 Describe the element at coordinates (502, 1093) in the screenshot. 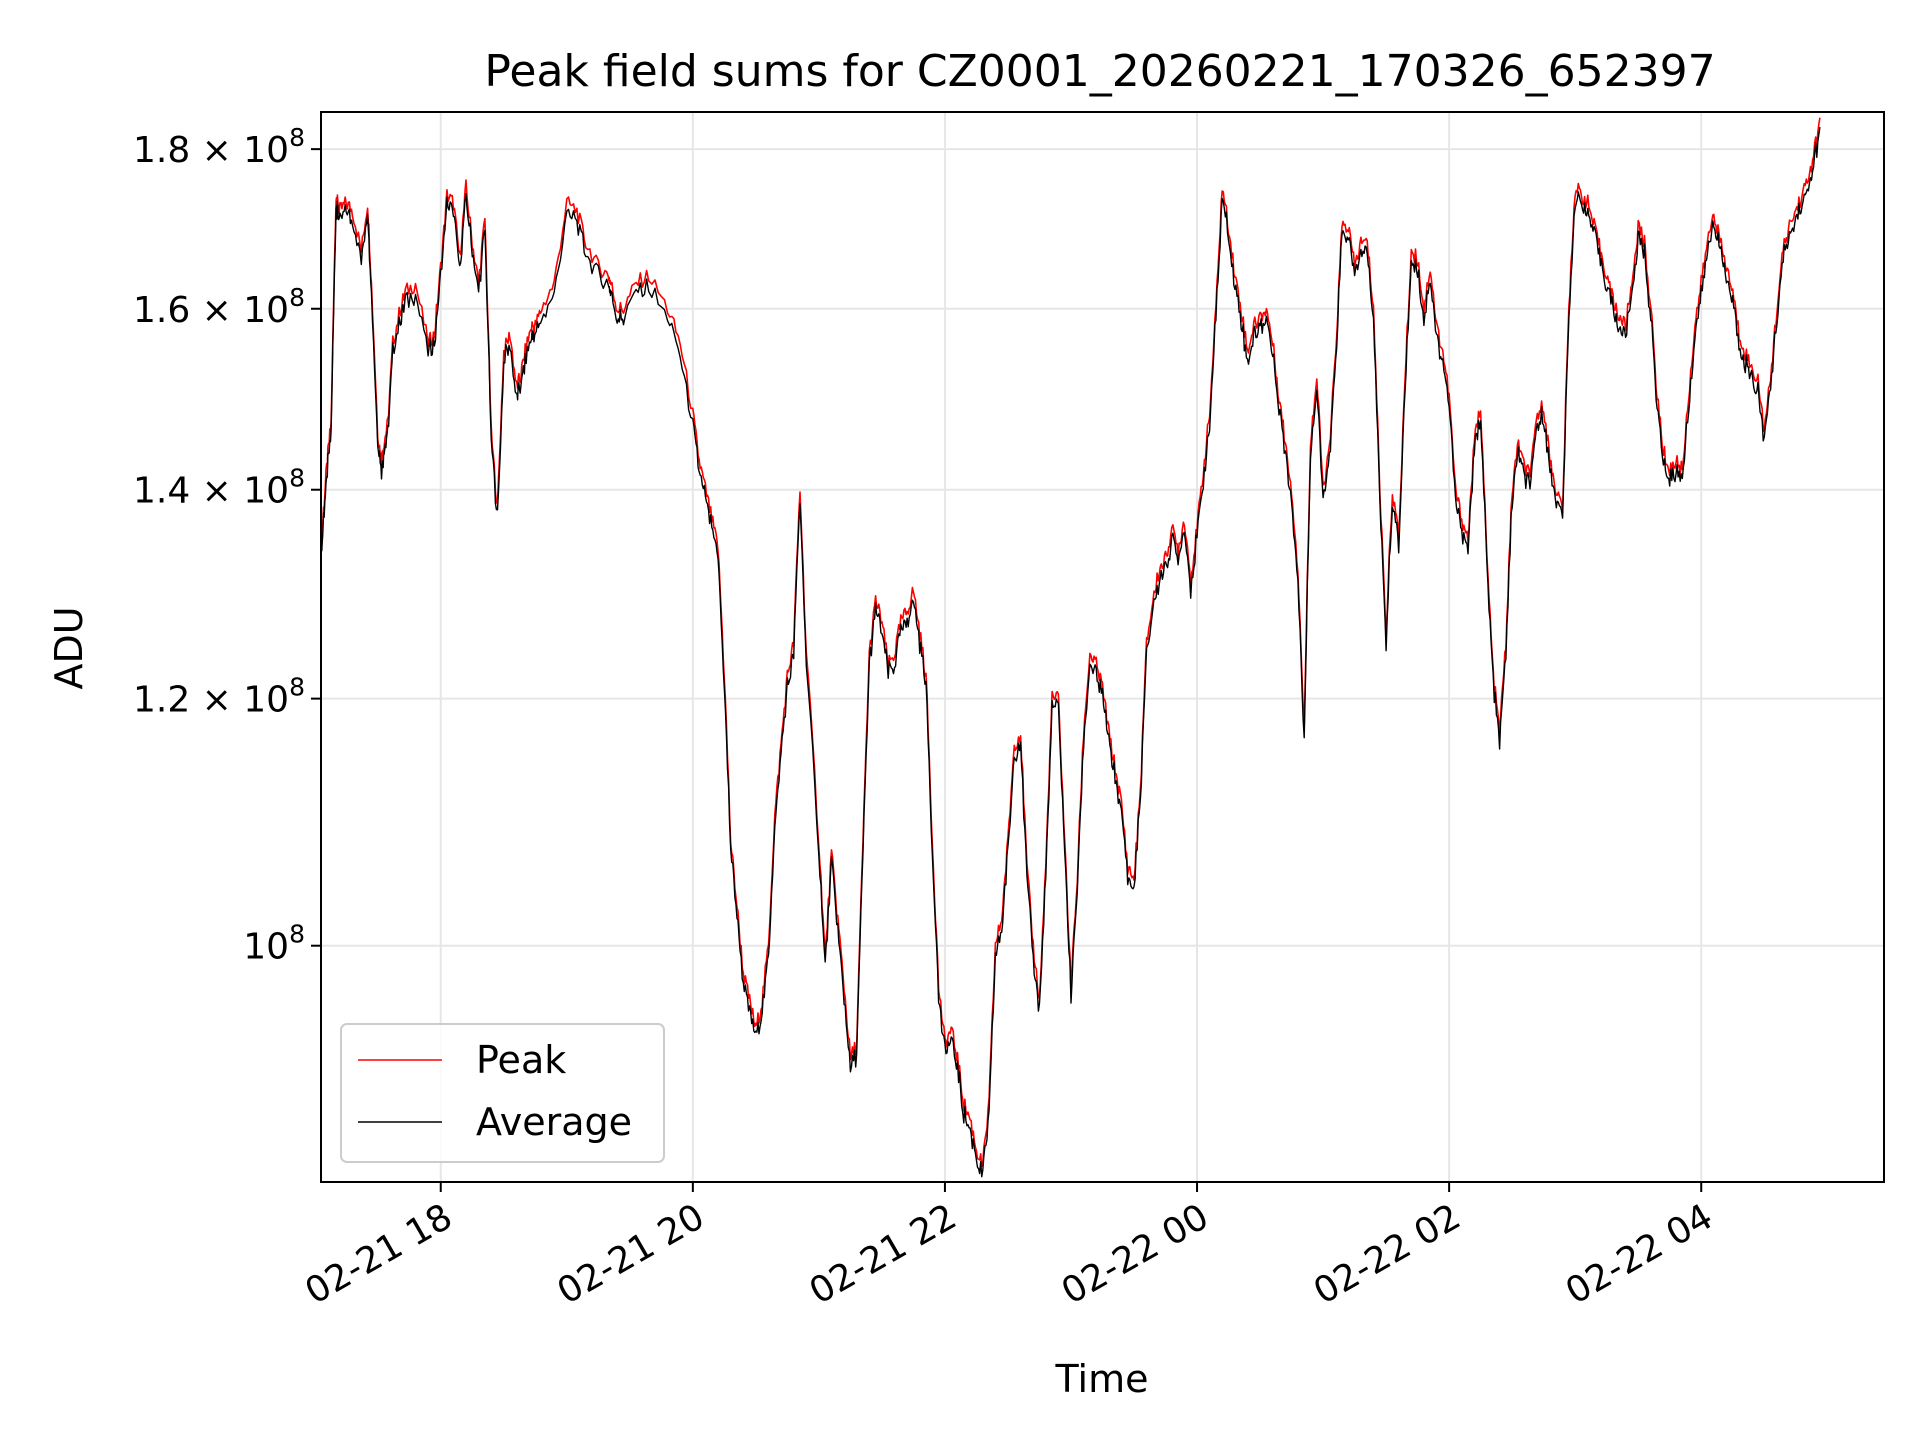

I see `legend: Peak Average` at that location.